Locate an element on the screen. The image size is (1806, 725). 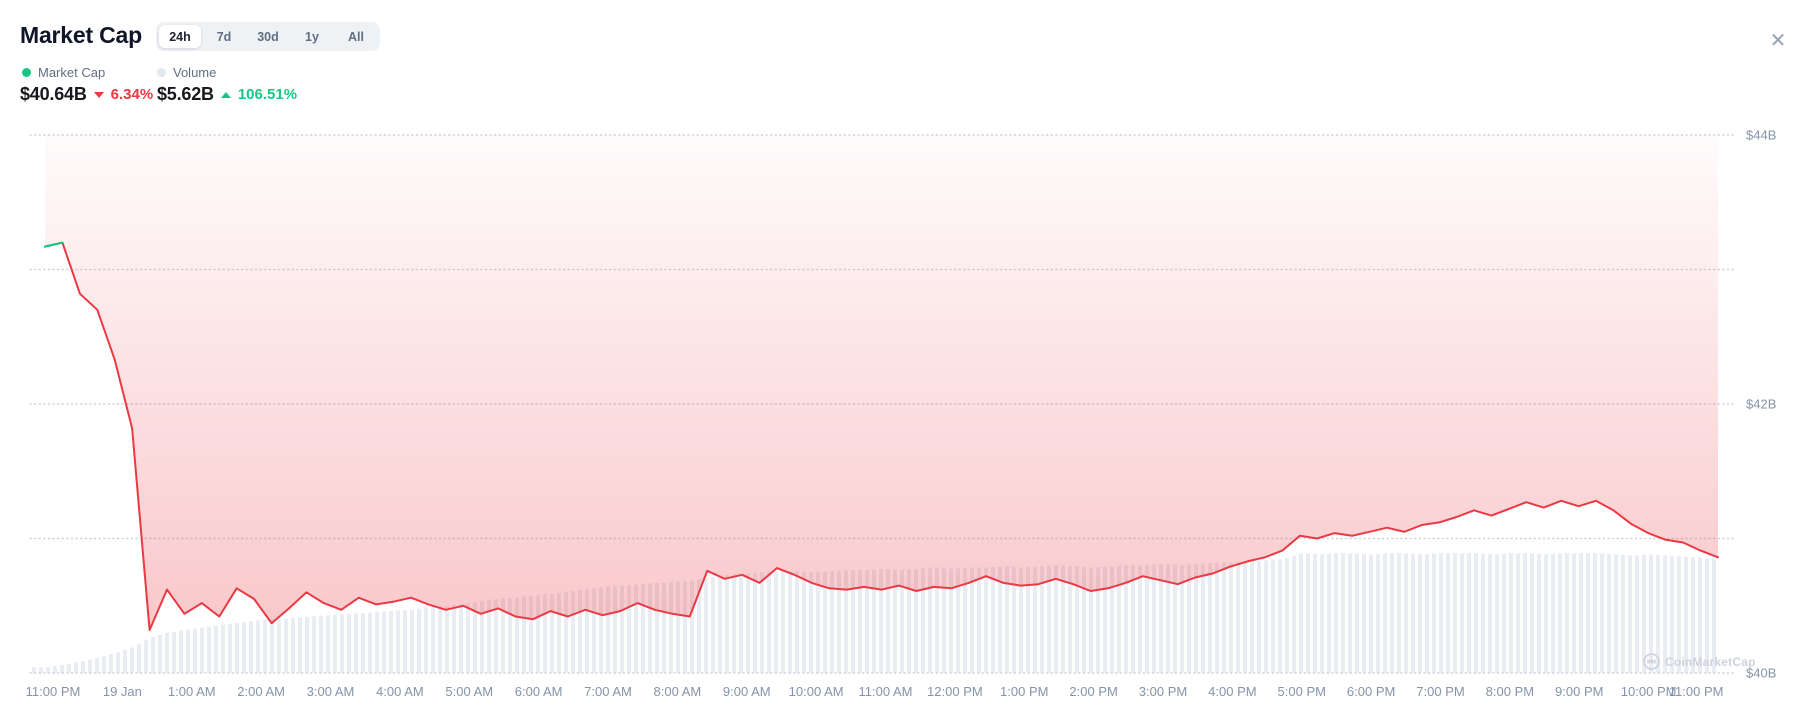
tab-24h: 24h is located at coordinates (180, 36).